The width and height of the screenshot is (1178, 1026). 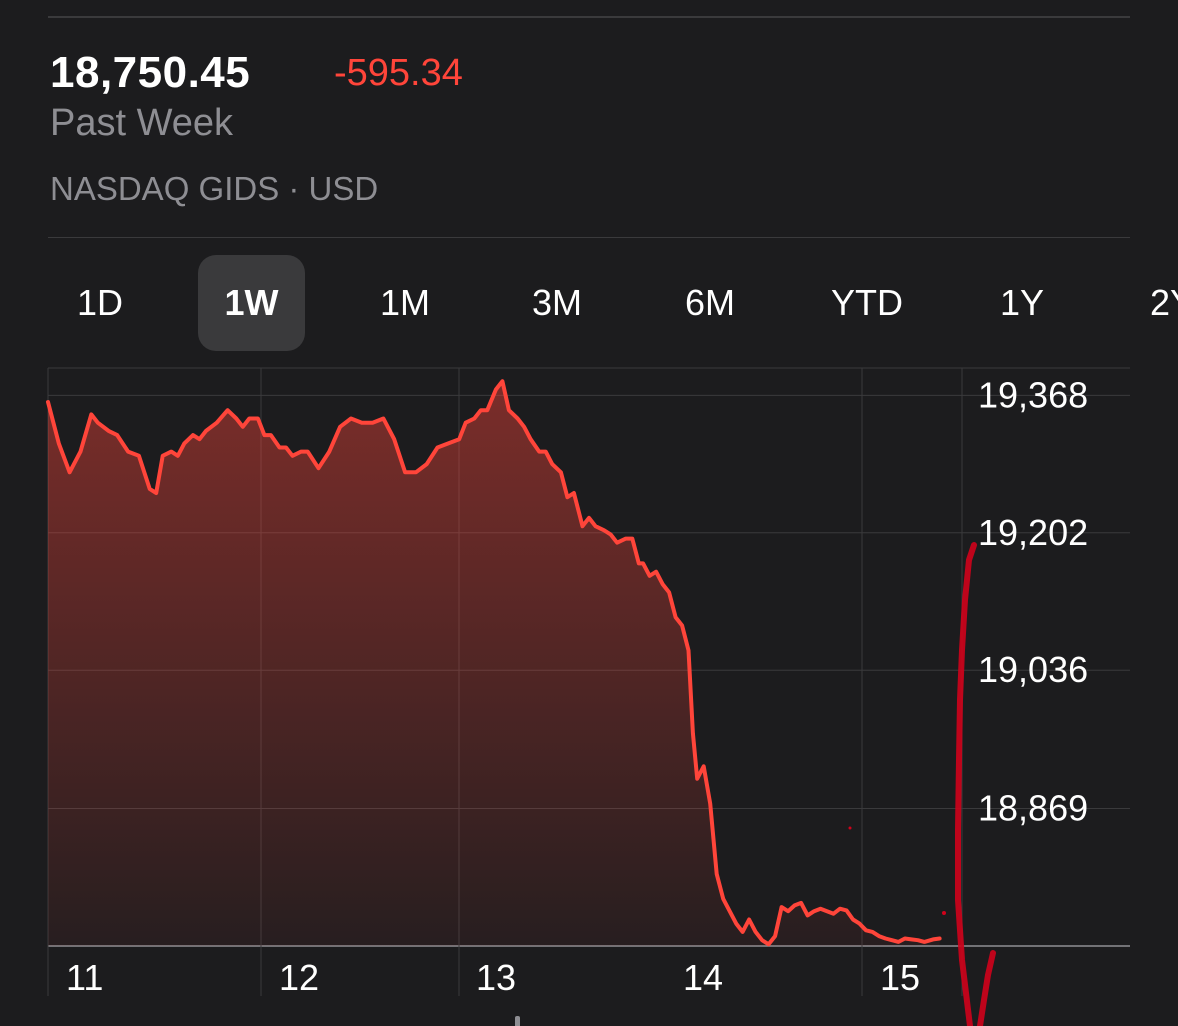 I want to click on exchange-label: NASDAQ GIDS · USD, so click(x=214, y=188).